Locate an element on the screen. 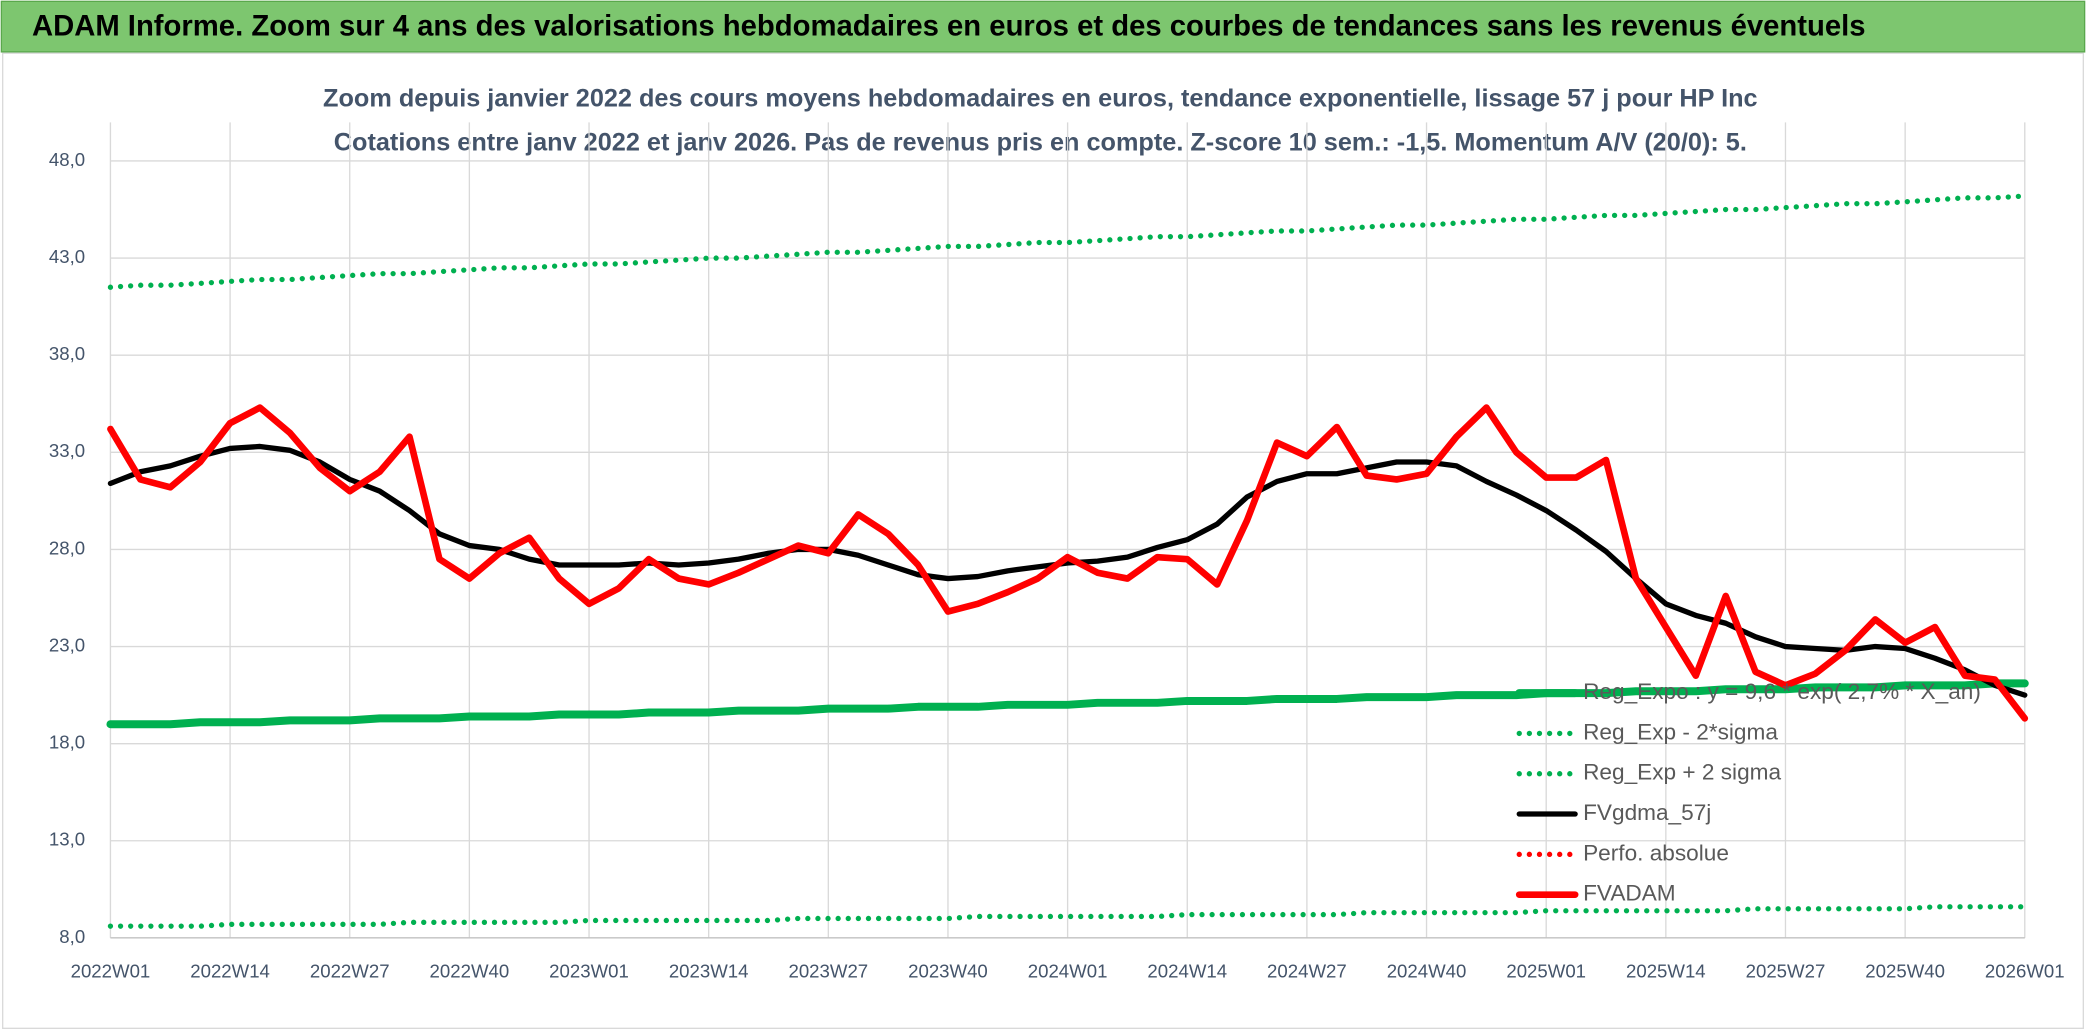  x-tick-label: 2023W14 is located at coordinates (709, 970).